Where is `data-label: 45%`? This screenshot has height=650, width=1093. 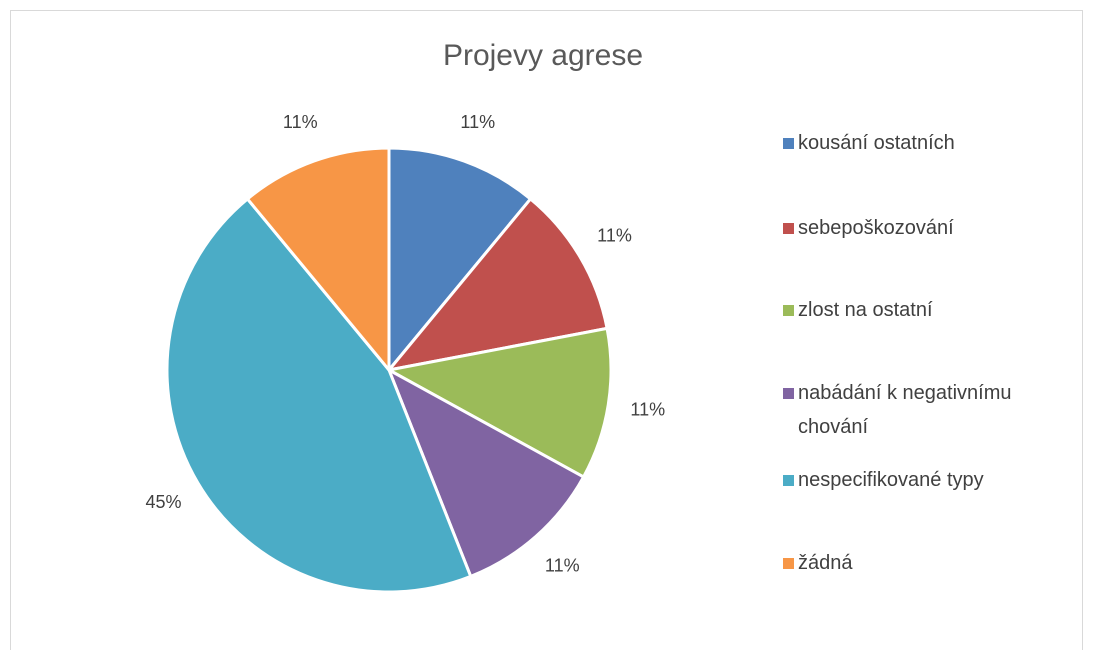 data-label: 45% is located at coordinates (163, 502).